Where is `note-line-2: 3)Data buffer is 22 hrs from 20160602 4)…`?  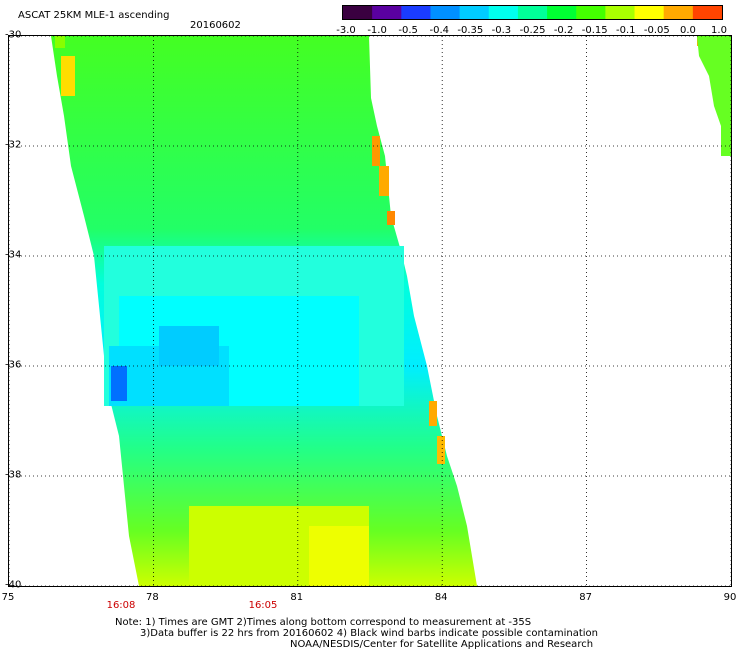
note-line-2: 3)Data buffer is 22 hrs from 20160602 4)… is located at coordinates (369, 633).